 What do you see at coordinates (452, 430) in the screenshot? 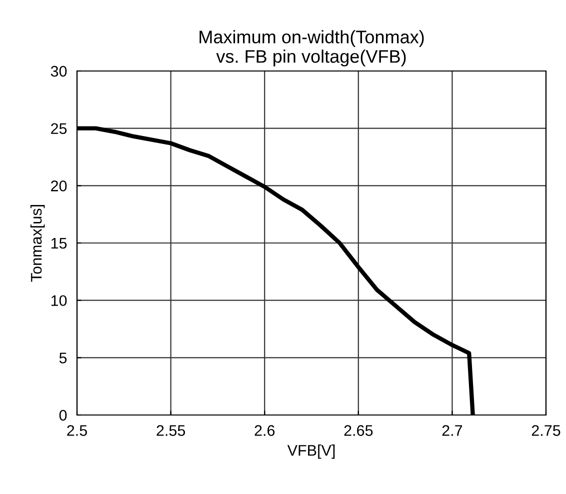
I see `x-tick-label: 2.7` at bounding box center [452, 430].